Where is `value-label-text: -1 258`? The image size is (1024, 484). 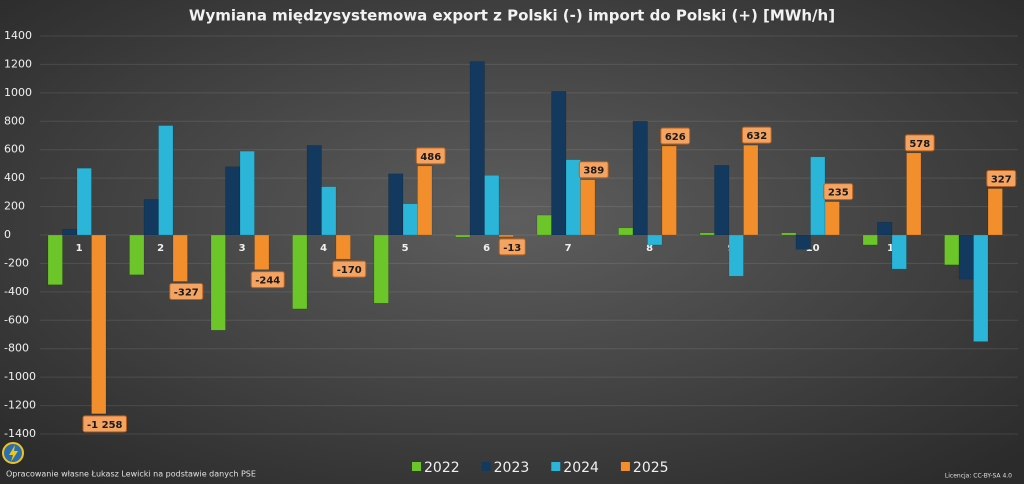
value-label-text: -1 258 is located at coordinates (105, 425).